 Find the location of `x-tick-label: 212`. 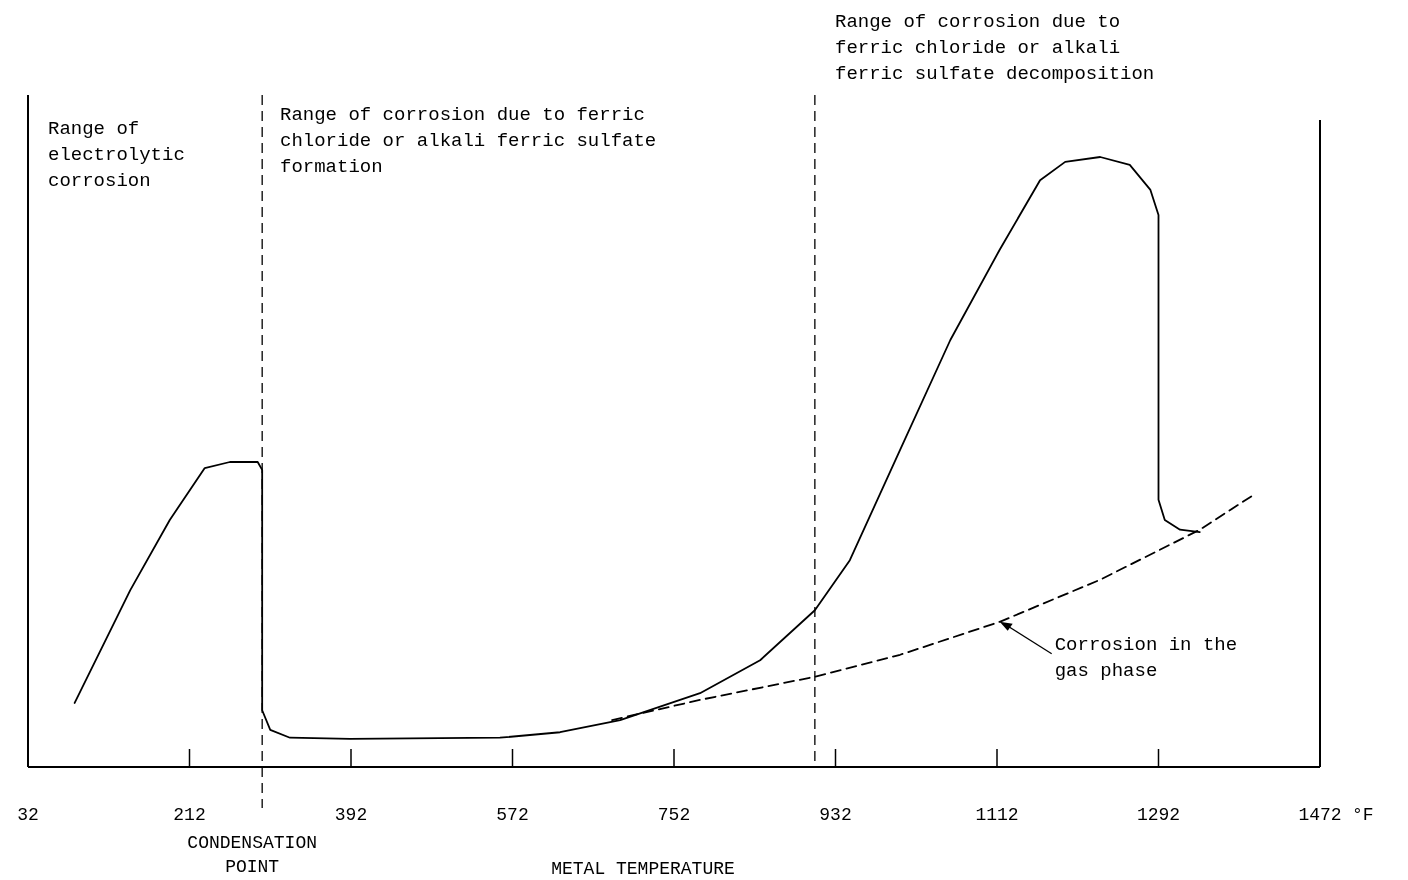

x-tick-label: 212 is located at coordinates (189, 815).